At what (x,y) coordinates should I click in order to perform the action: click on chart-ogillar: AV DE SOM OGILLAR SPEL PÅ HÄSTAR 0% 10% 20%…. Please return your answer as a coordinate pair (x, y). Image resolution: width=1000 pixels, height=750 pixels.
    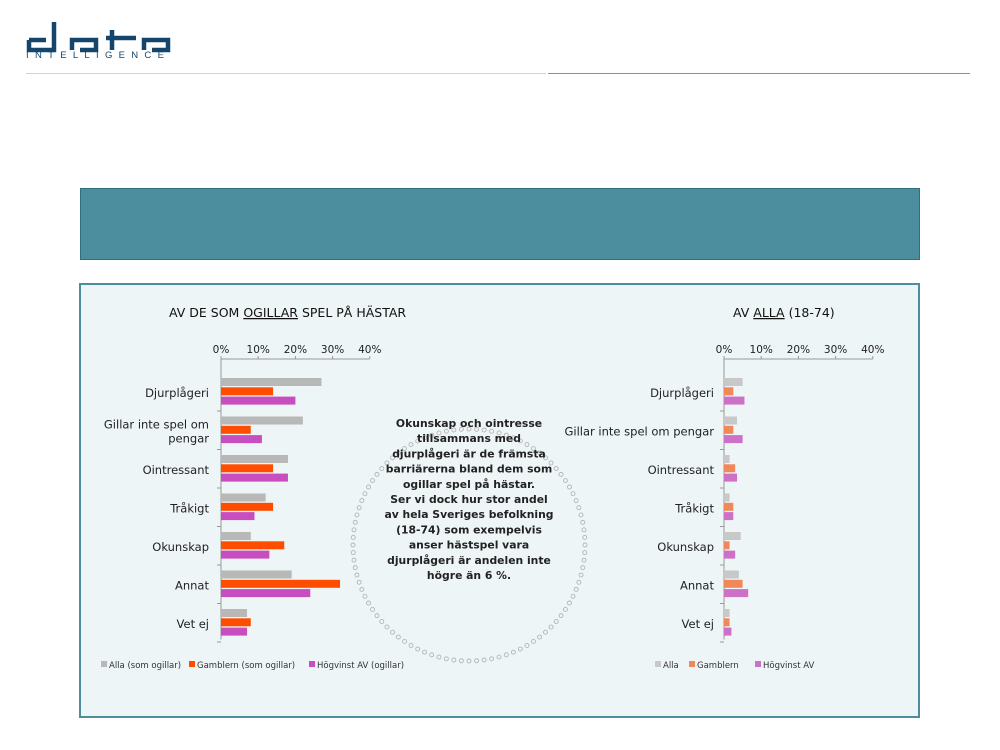
    Looking at the image, I should click on (253, 488).